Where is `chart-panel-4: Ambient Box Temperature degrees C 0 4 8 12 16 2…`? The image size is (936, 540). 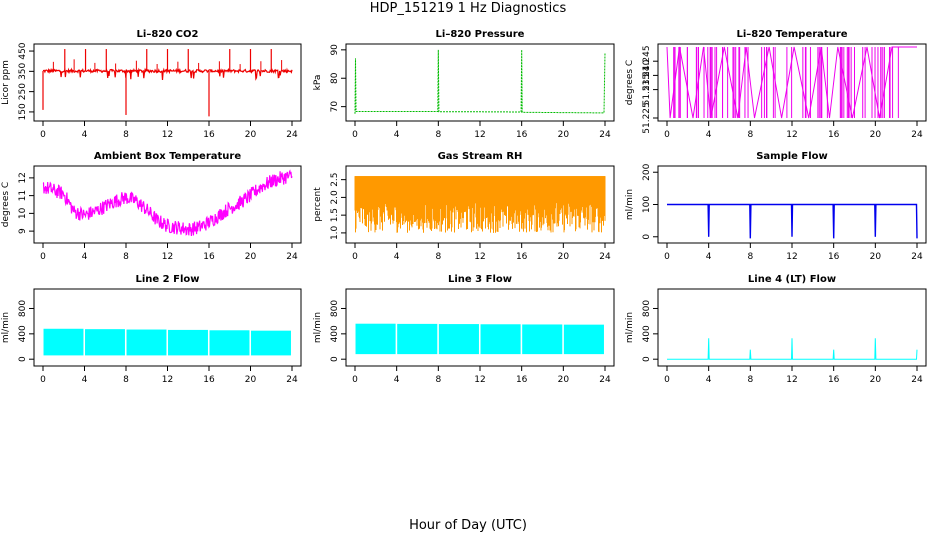
chart-panel-4: Ambient Box Temperature degrees C 0 4 8 12 16 2… is located at coordinates (151, 206).